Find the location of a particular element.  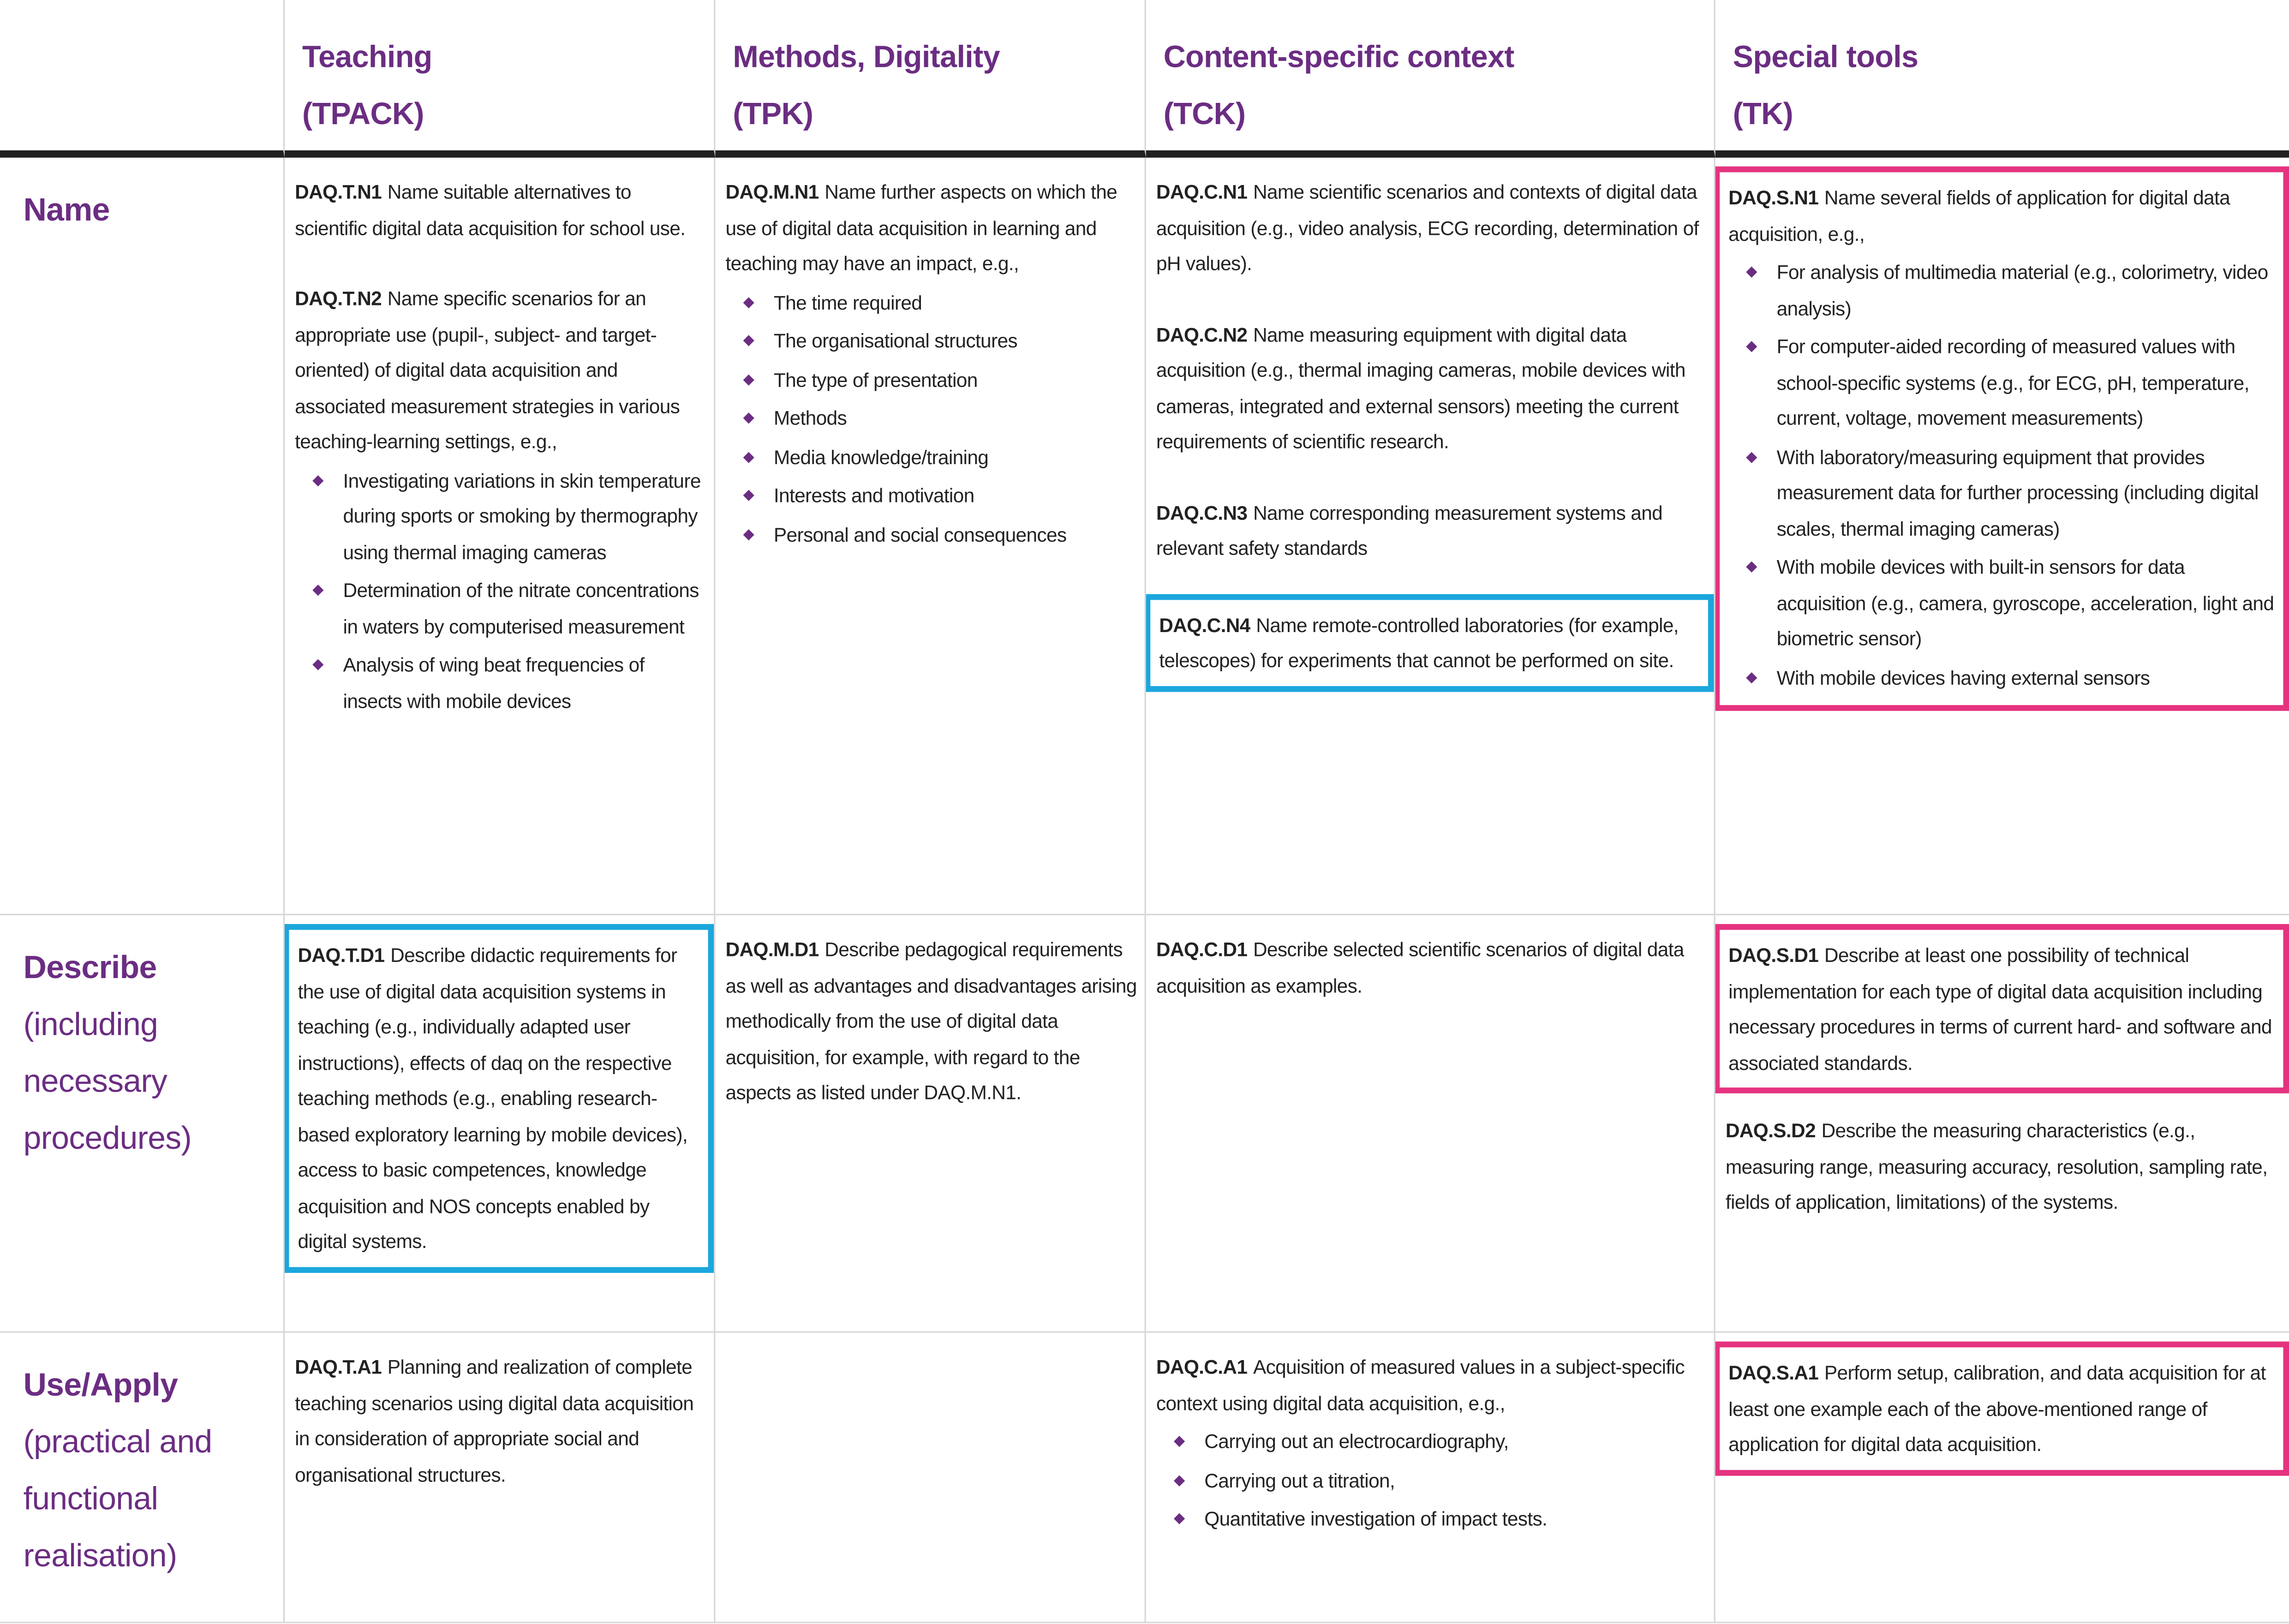

competence-id: DAQ.C.N4 is located at coordinates (1204, 625).